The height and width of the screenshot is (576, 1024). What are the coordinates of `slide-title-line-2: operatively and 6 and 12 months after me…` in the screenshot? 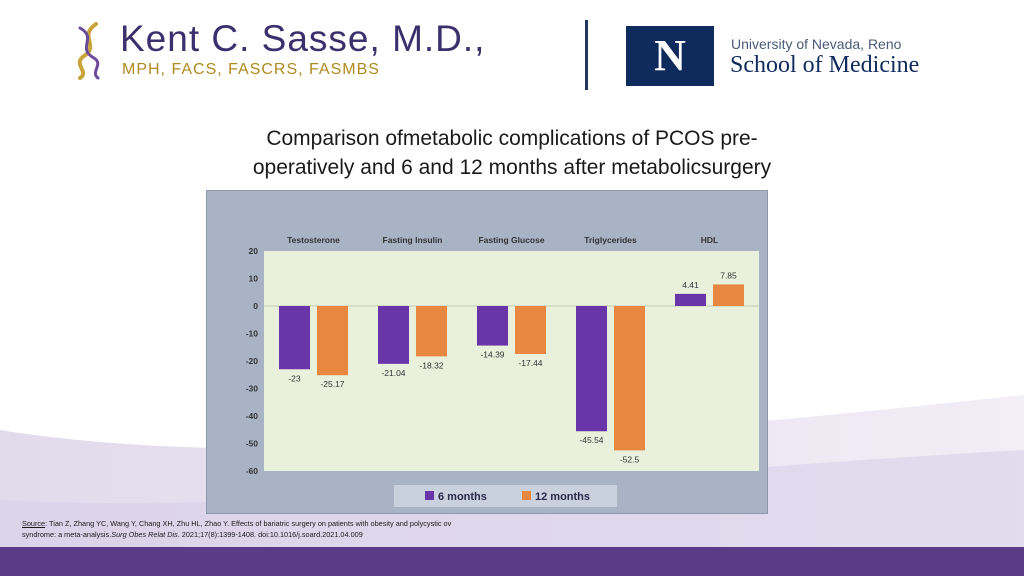 It's located at (512, 167).